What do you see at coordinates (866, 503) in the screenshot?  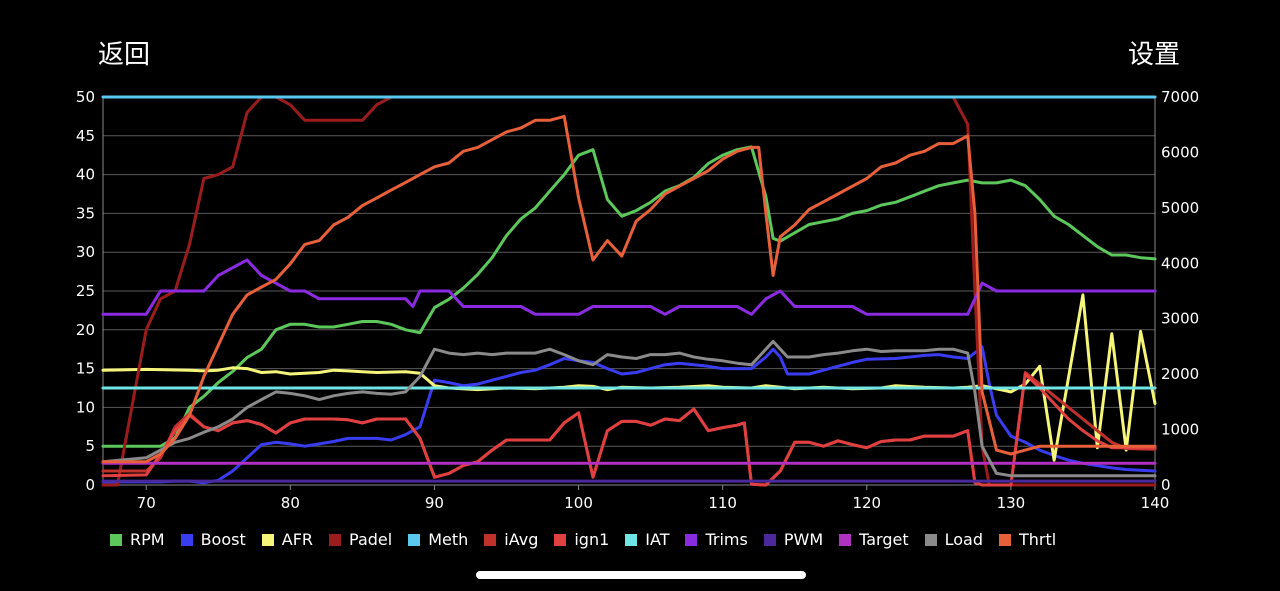 I see `x-tick-label: 120` at bounding box center [866, 503].